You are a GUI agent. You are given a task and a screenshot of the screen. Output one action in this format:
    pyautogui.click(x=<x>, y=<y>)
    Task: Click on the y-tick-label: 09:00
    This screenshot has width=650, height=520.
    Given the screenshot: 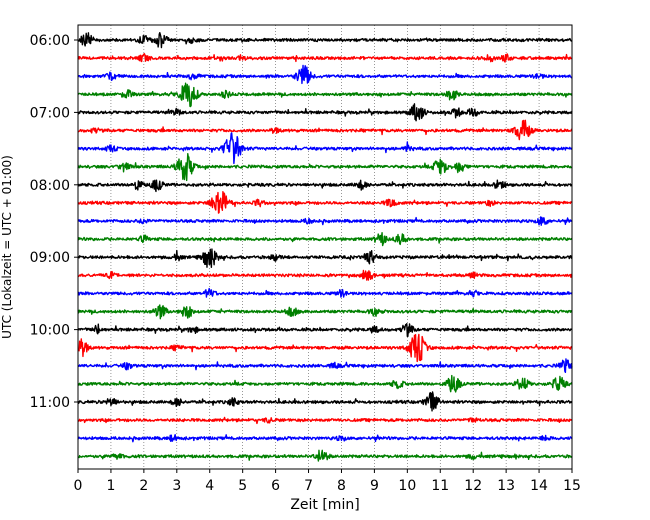 What is the action you would take?
    pyautogui.click(x=50, y=258)
    